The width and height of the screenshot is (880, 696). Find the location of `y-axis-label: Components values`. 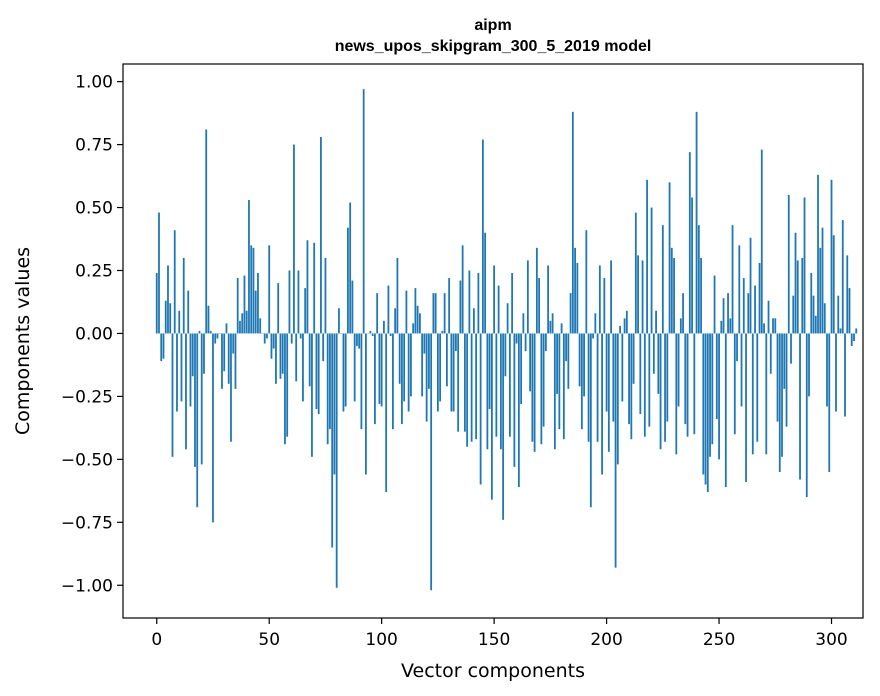

y-axis-label: Components values is located at coordinates (23, 341).